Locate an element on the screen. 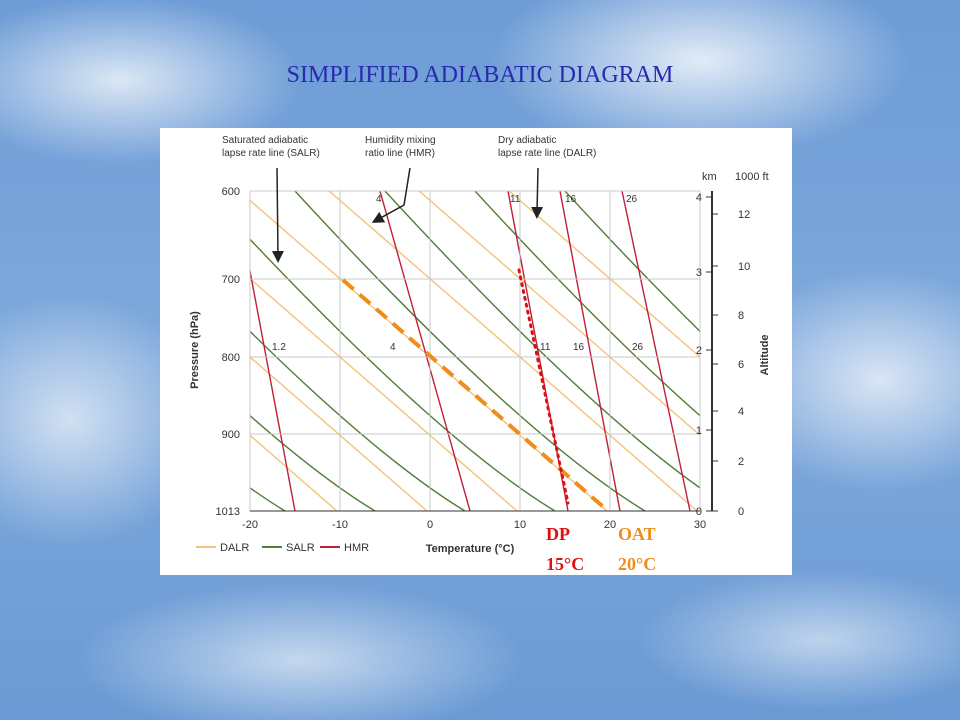 This screenshot has height=720, width=960. km-tick-label: 1 is located at coordinates (699, 431).